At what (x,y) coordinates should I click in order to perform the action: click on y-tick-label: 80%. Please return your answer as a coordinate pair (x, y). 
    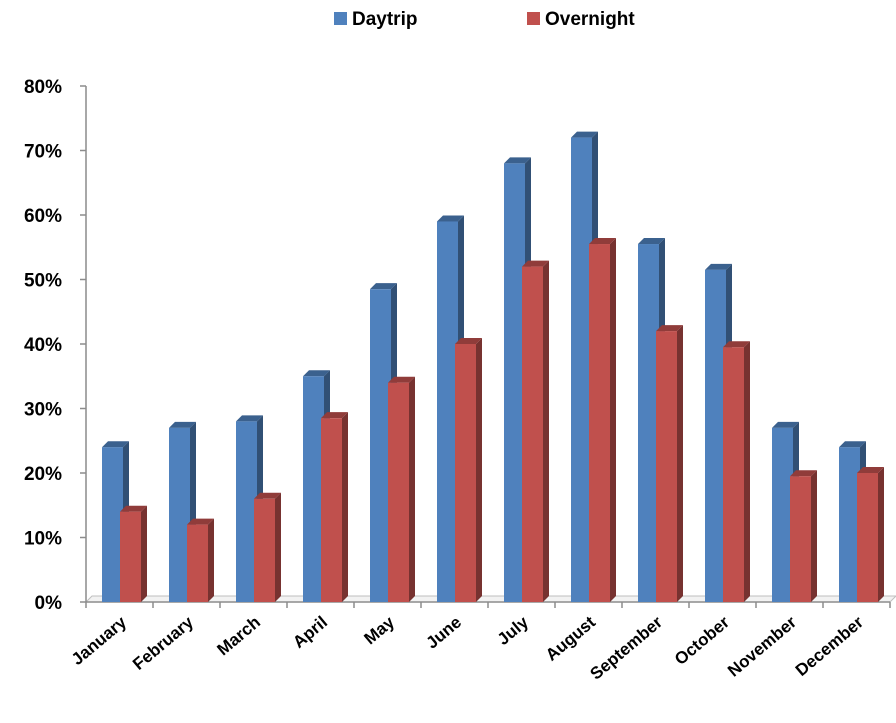
    Looking at the image, I should click on (43, 87).